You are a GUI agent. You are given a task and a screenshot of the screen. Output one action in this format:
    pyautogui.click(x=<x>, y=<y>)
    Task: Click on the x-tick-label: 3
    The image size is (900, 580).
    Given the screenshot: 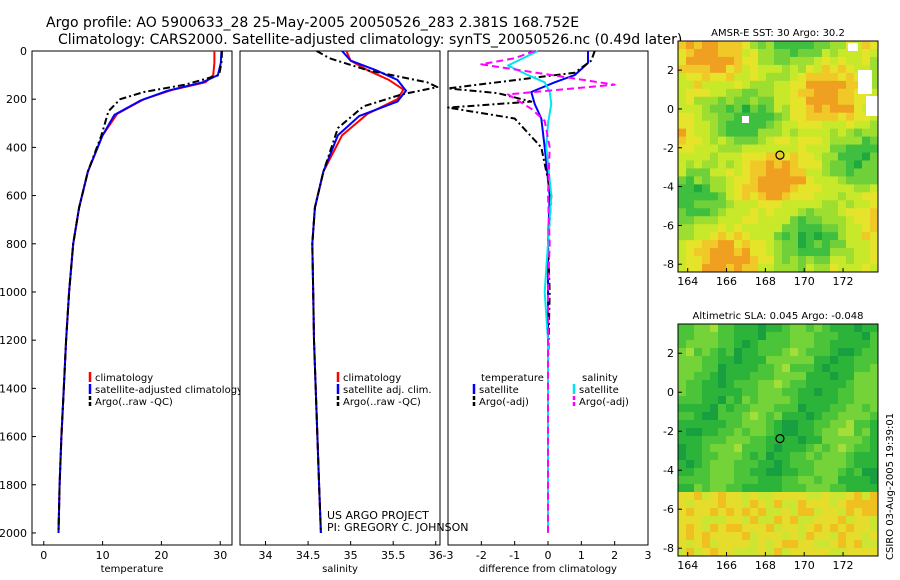 What is the action you would take?
    pyautogui.click(x=648, y=555)
    